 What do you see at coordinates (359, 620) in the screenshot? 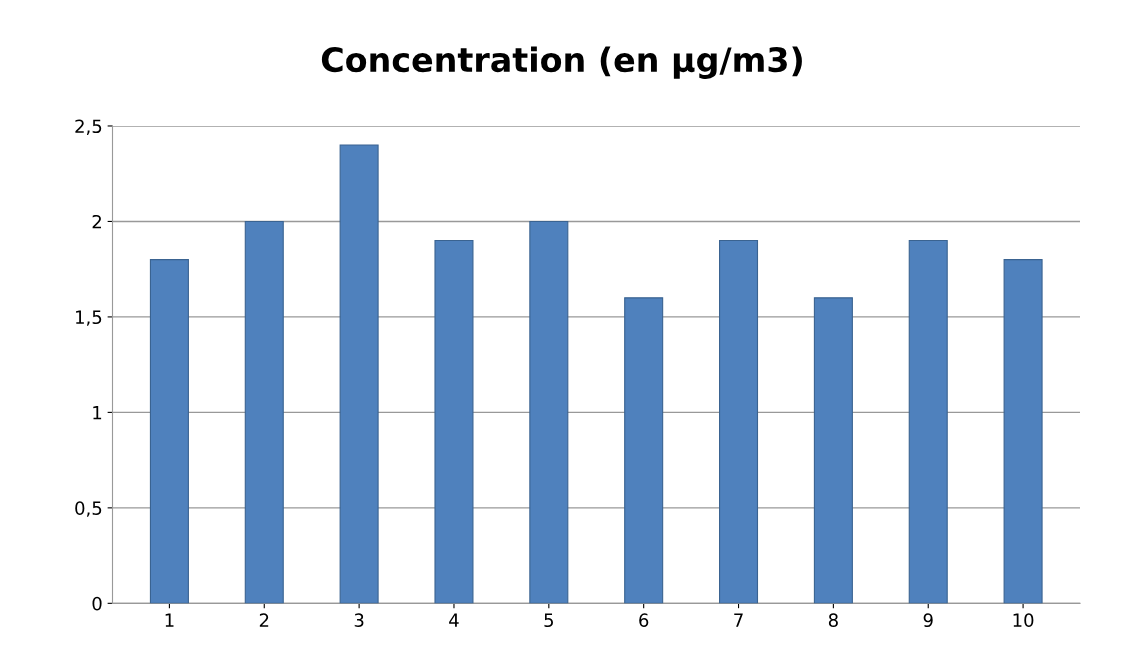
I see `x-tick-label: 3` at bounding box center [359, 620].